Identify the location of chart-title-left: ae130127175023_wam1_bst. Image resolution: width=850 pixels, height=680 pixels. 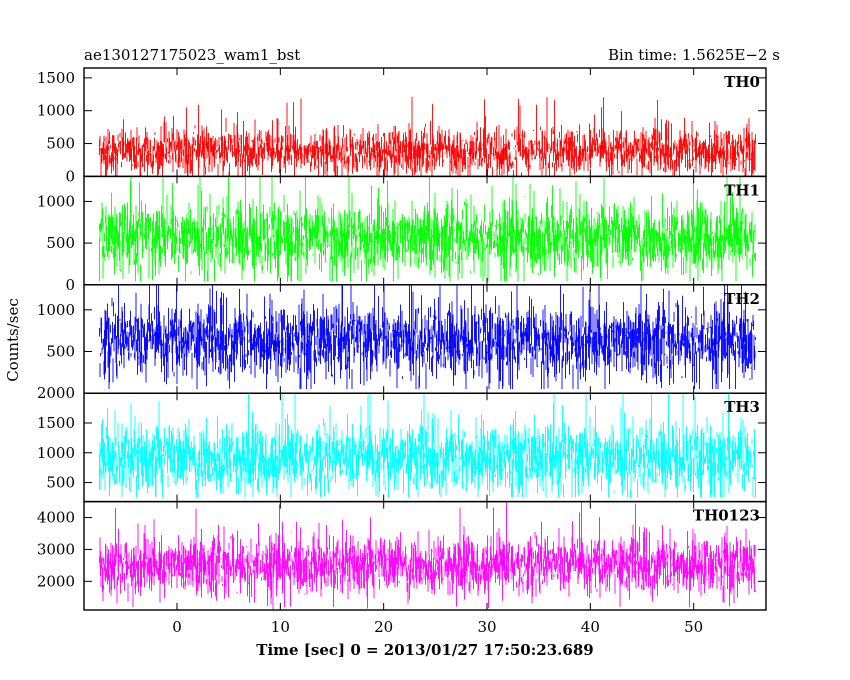
(192, 55).